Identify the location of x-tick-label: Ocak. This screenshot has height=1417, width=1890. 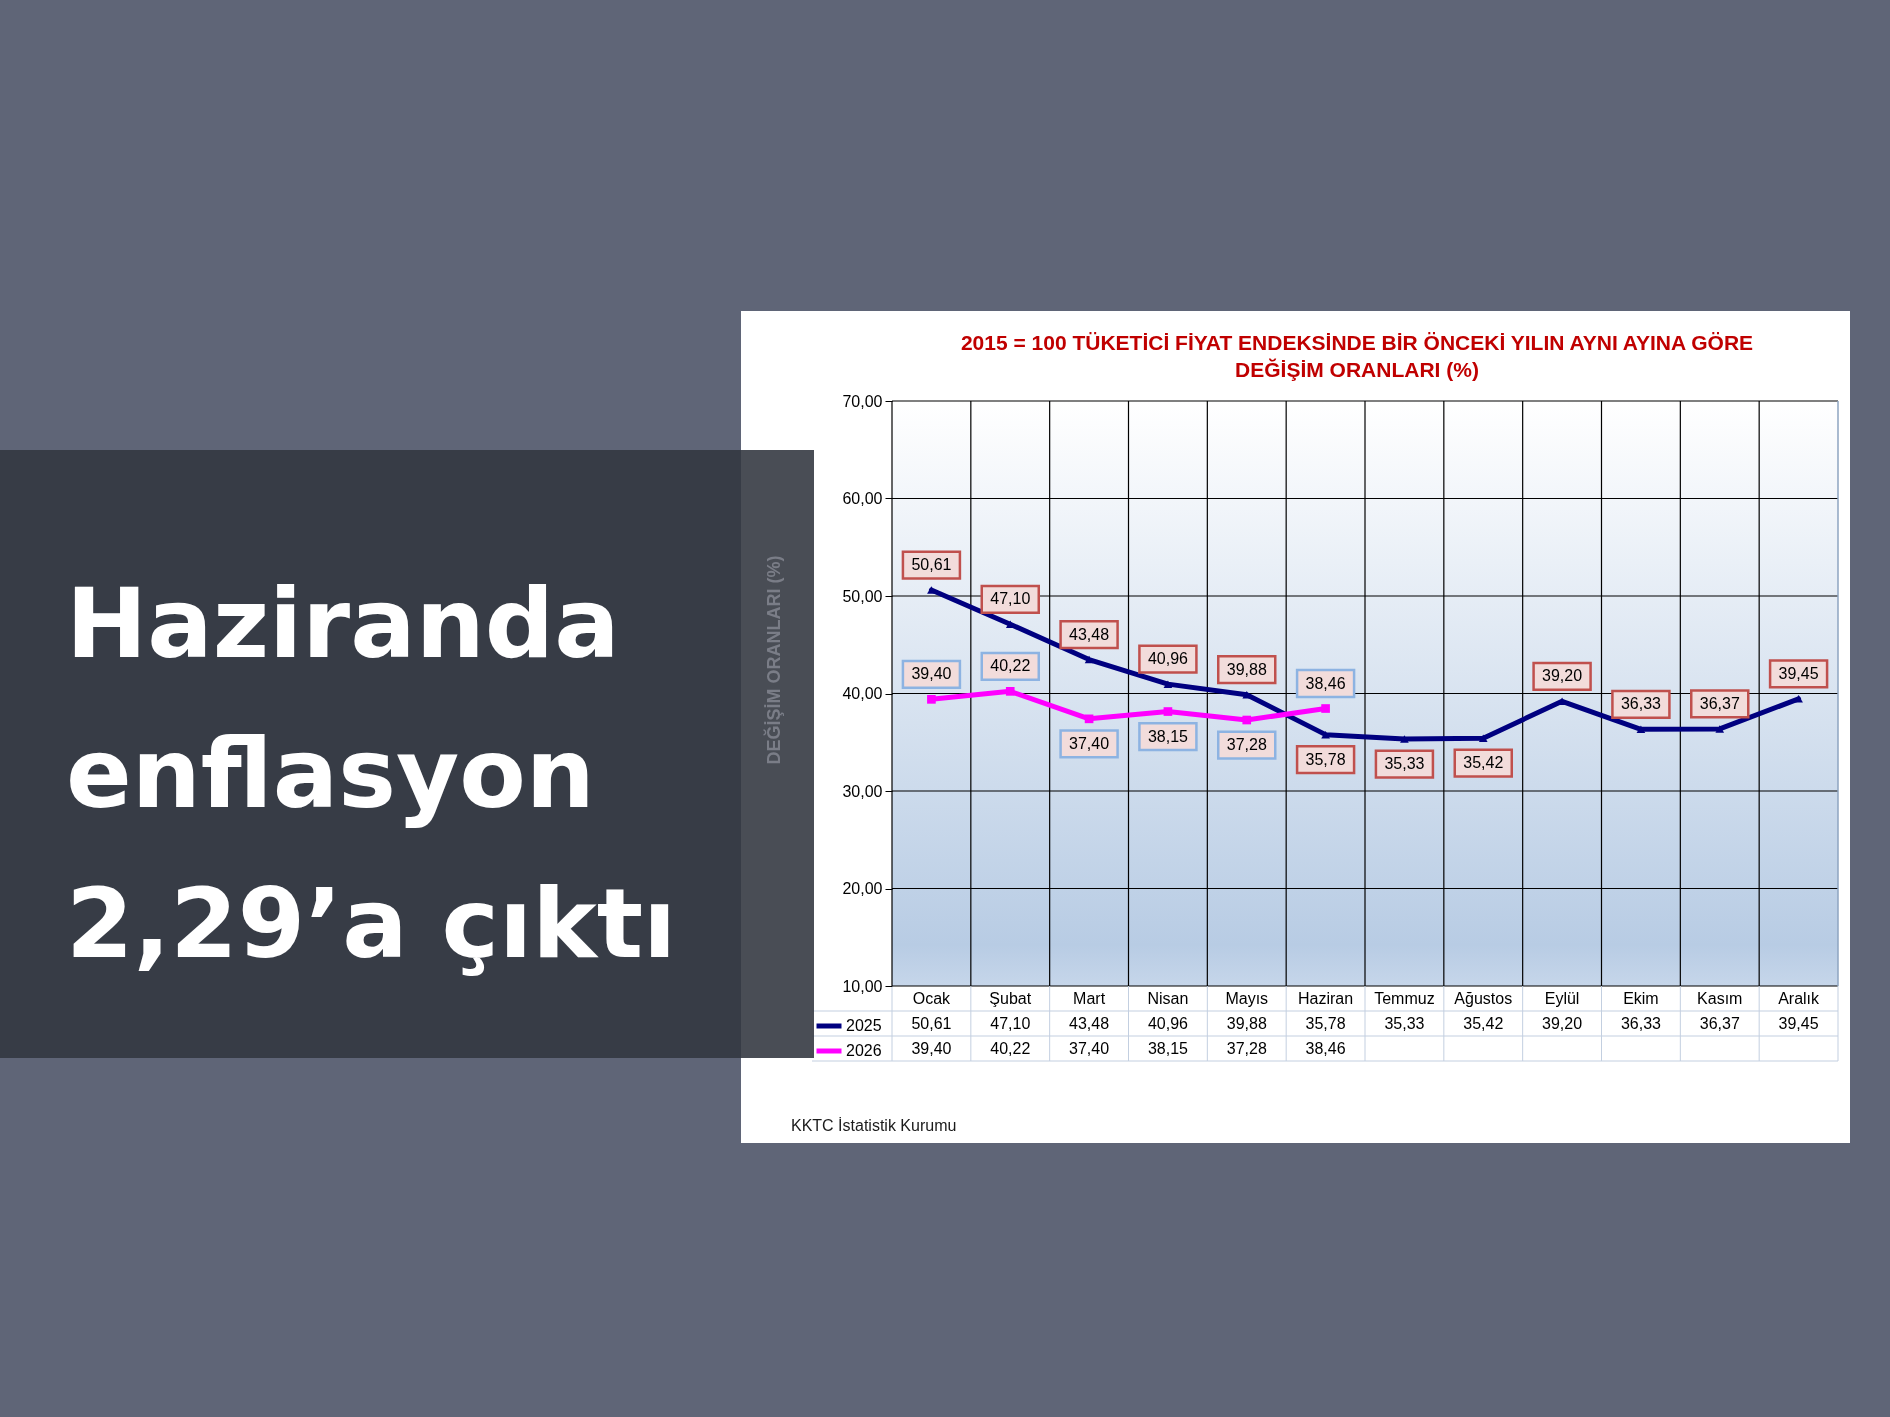
(932, 998).